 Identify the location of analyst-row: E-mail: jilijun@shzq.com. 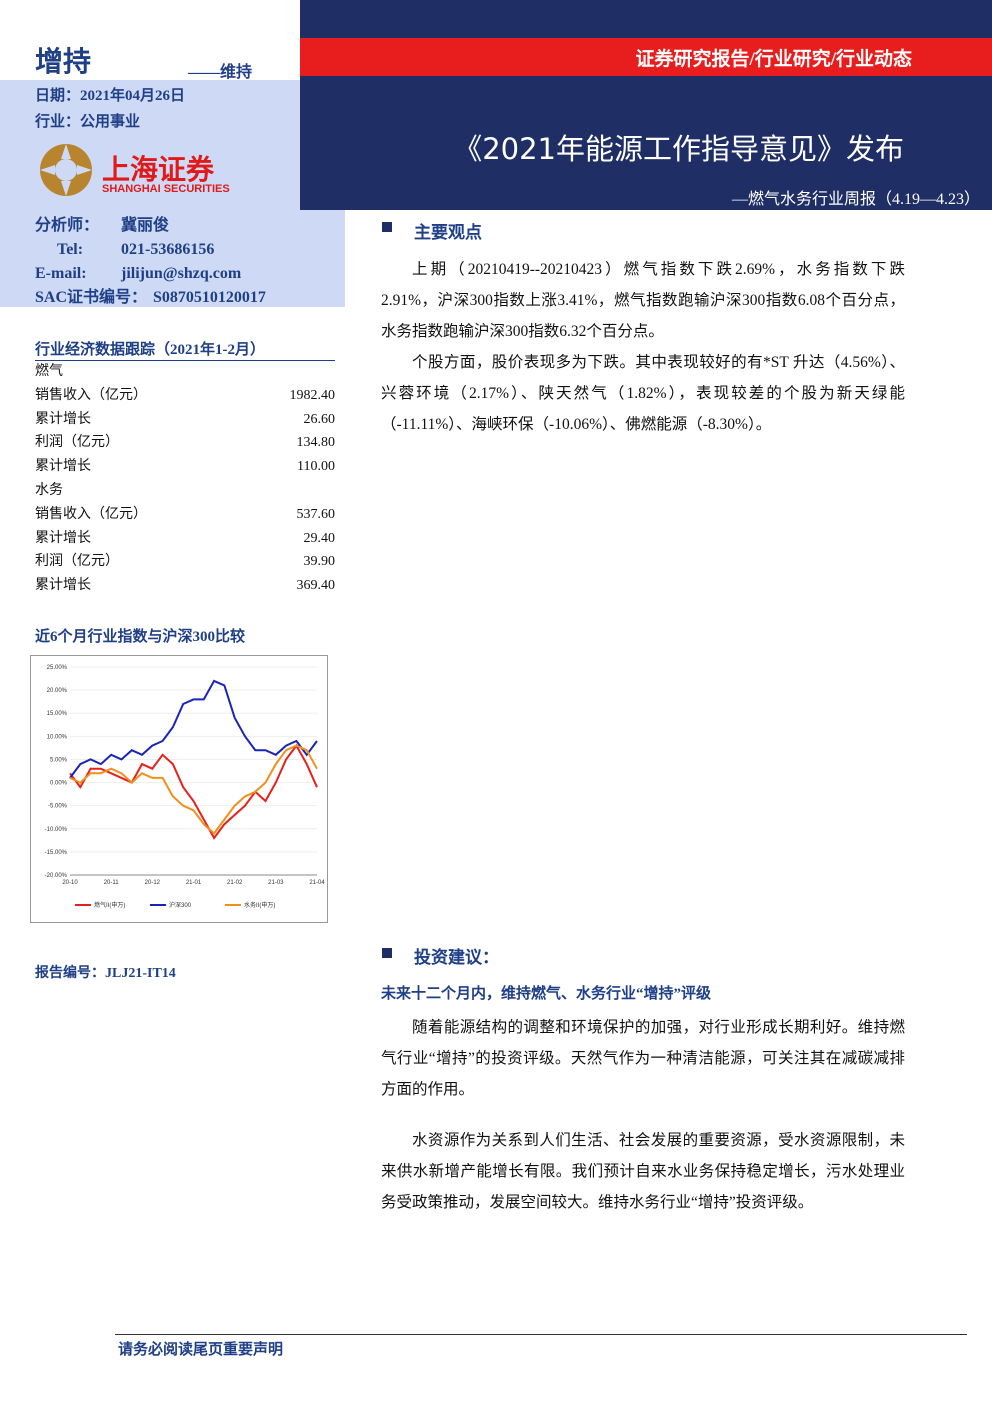
(150, 274).